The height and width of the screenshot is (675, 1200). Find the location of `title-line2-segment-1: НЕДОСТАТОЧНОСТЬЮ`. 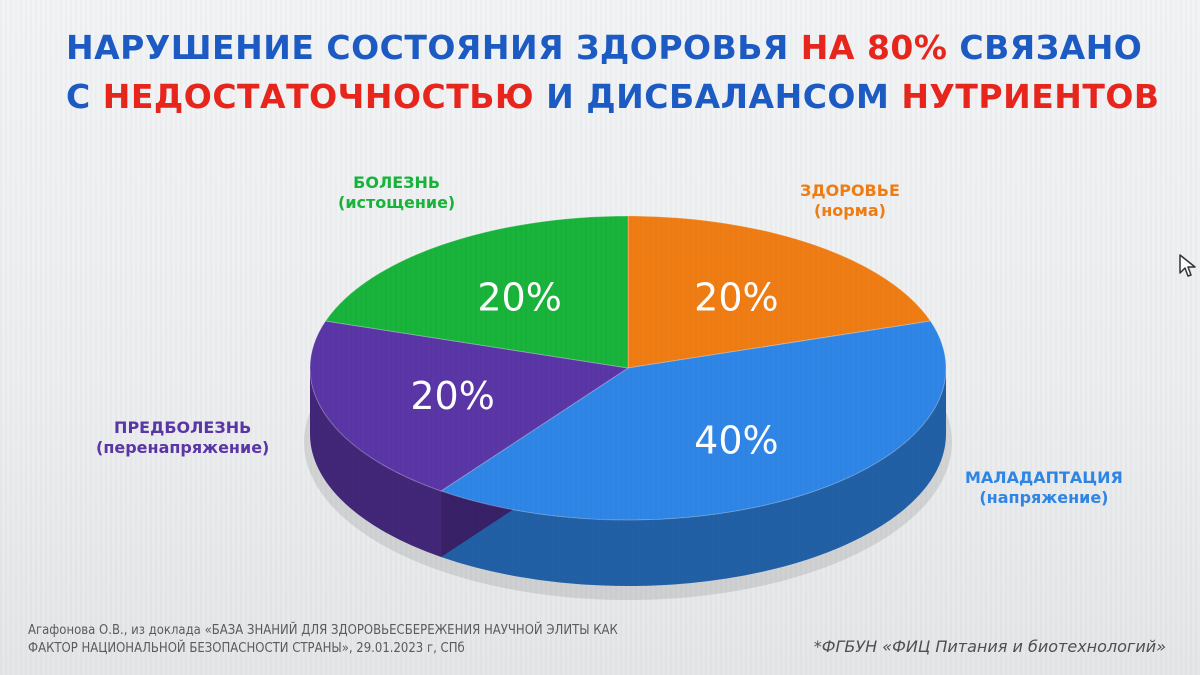

title-line2-segment-1: НЕДОСТАТОЧНОСТЬЮ is located at coordinates (324, 96).